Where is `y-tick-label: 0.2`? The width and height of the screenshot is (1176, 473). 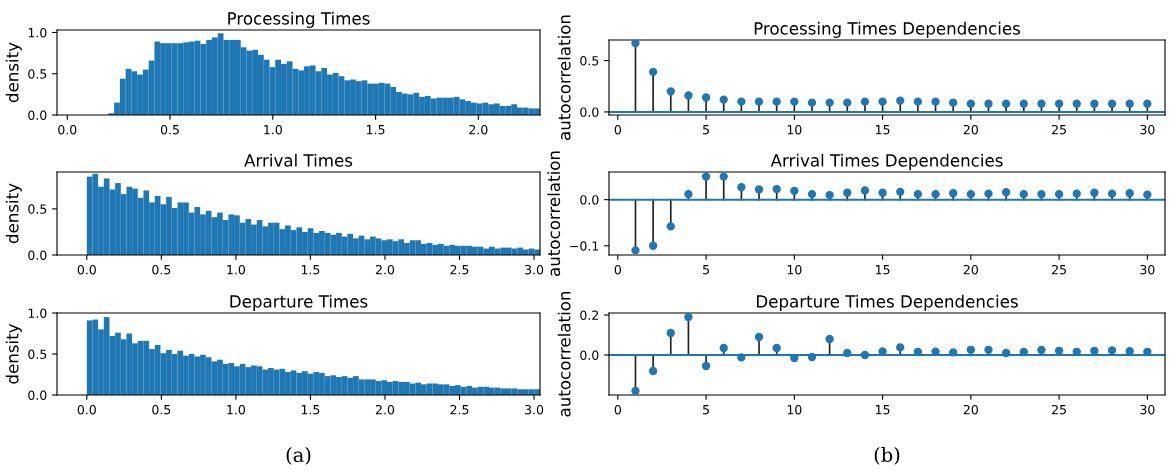
y-tick-label: 0.2 is located at coordinates (589, 315).